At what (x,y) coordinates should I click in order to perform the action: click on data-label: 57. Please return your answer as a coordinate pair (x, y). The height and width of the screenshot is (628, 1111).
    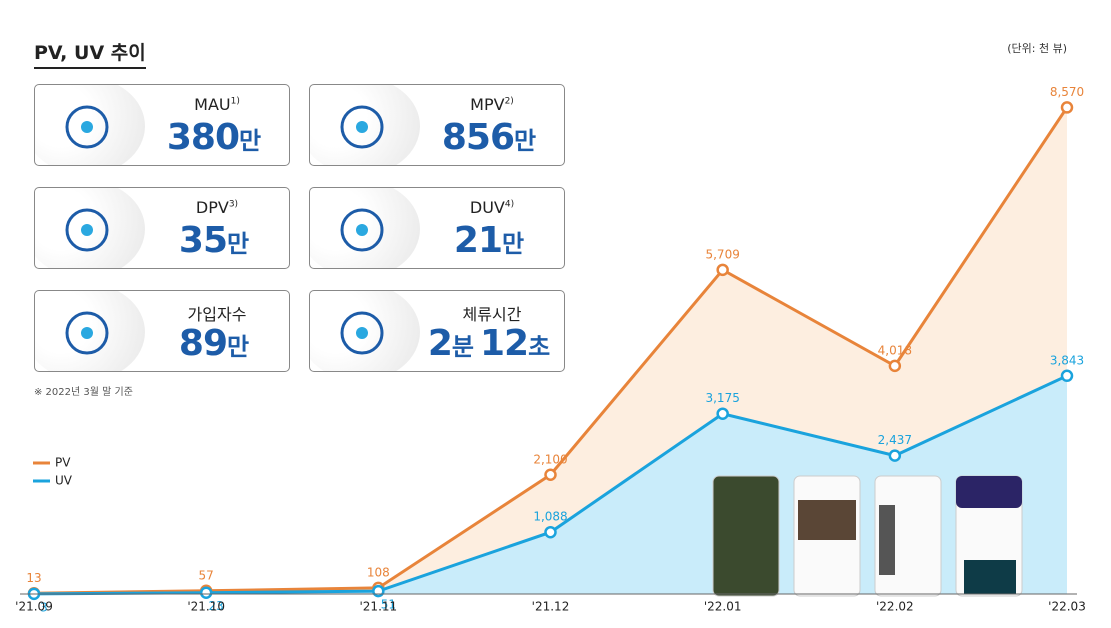
    Looking at the image, I should click on (206, 575).